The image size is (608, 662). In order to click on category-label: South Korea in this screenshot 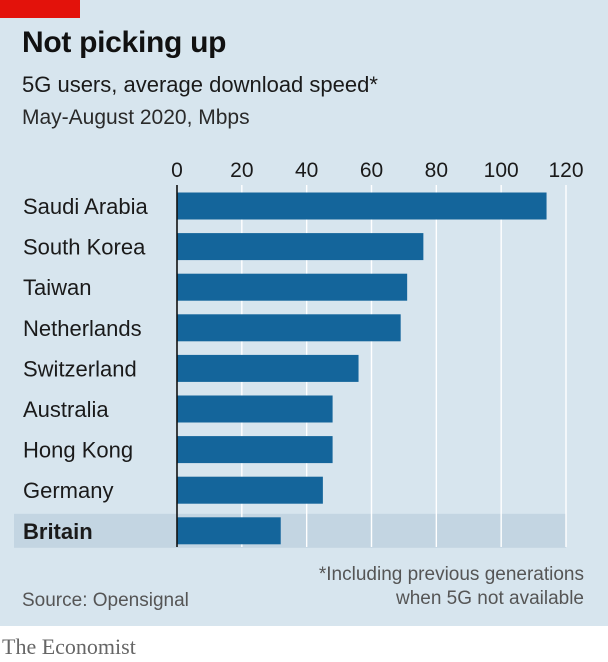, I will do `click(84, 247)`.